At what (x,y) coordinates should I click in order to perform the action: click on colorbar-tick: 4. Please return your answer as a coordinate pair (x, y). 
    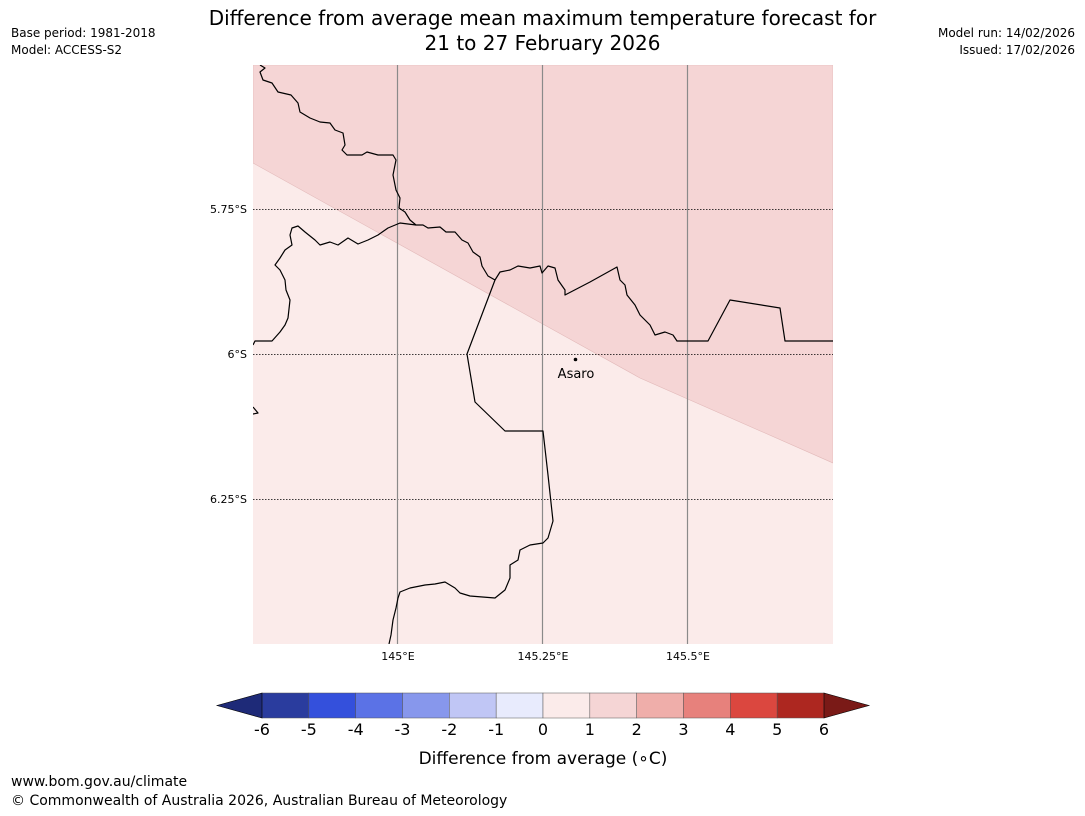
    Looking at the image, I should click on (730, 729).